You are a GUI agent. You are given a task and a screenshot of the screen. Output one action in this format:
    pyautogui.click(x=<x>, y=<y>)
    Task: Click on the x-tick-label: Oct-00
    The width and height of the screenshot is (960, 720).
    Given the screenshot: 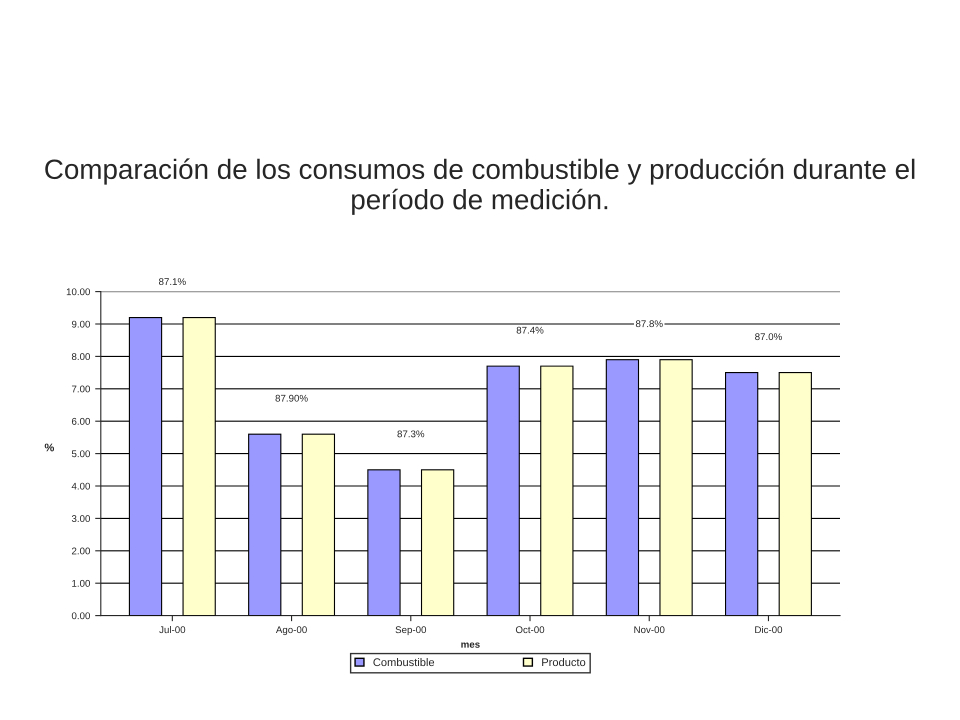 What is the action you would take?
    pyautogui.click(x=530, y=630)
    